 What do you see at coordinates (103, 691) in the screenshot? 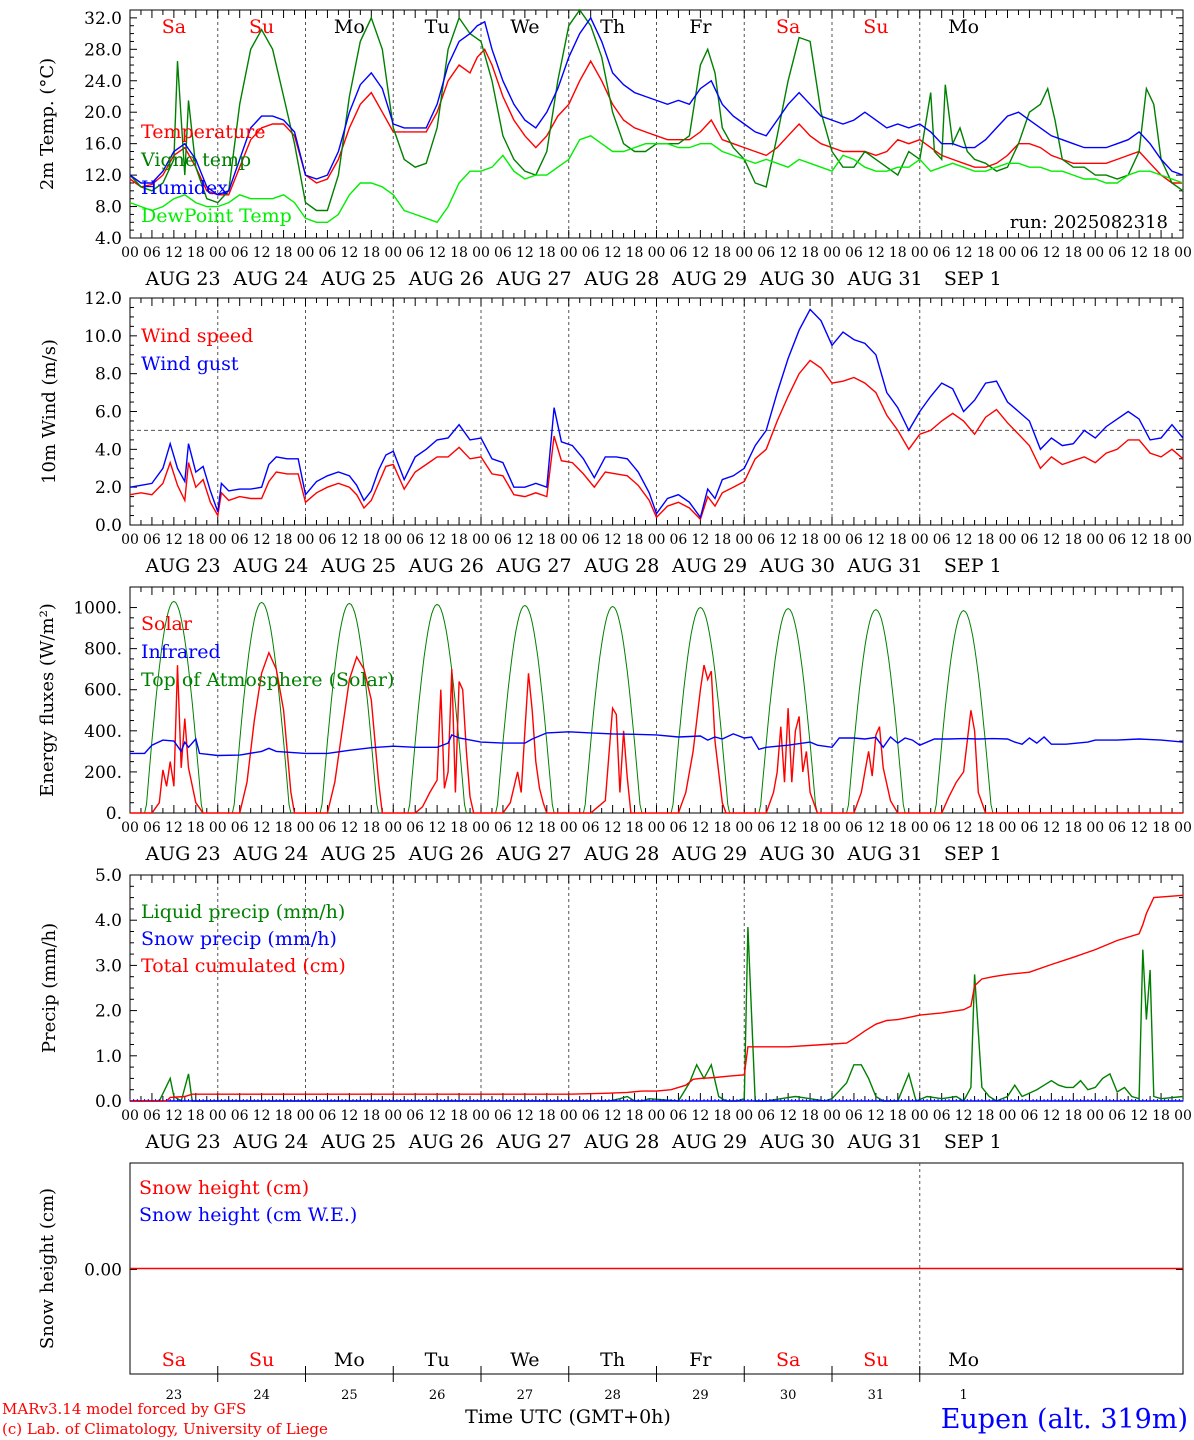
I see `y-tick-label: 600.` at bounding box center [103, 691].